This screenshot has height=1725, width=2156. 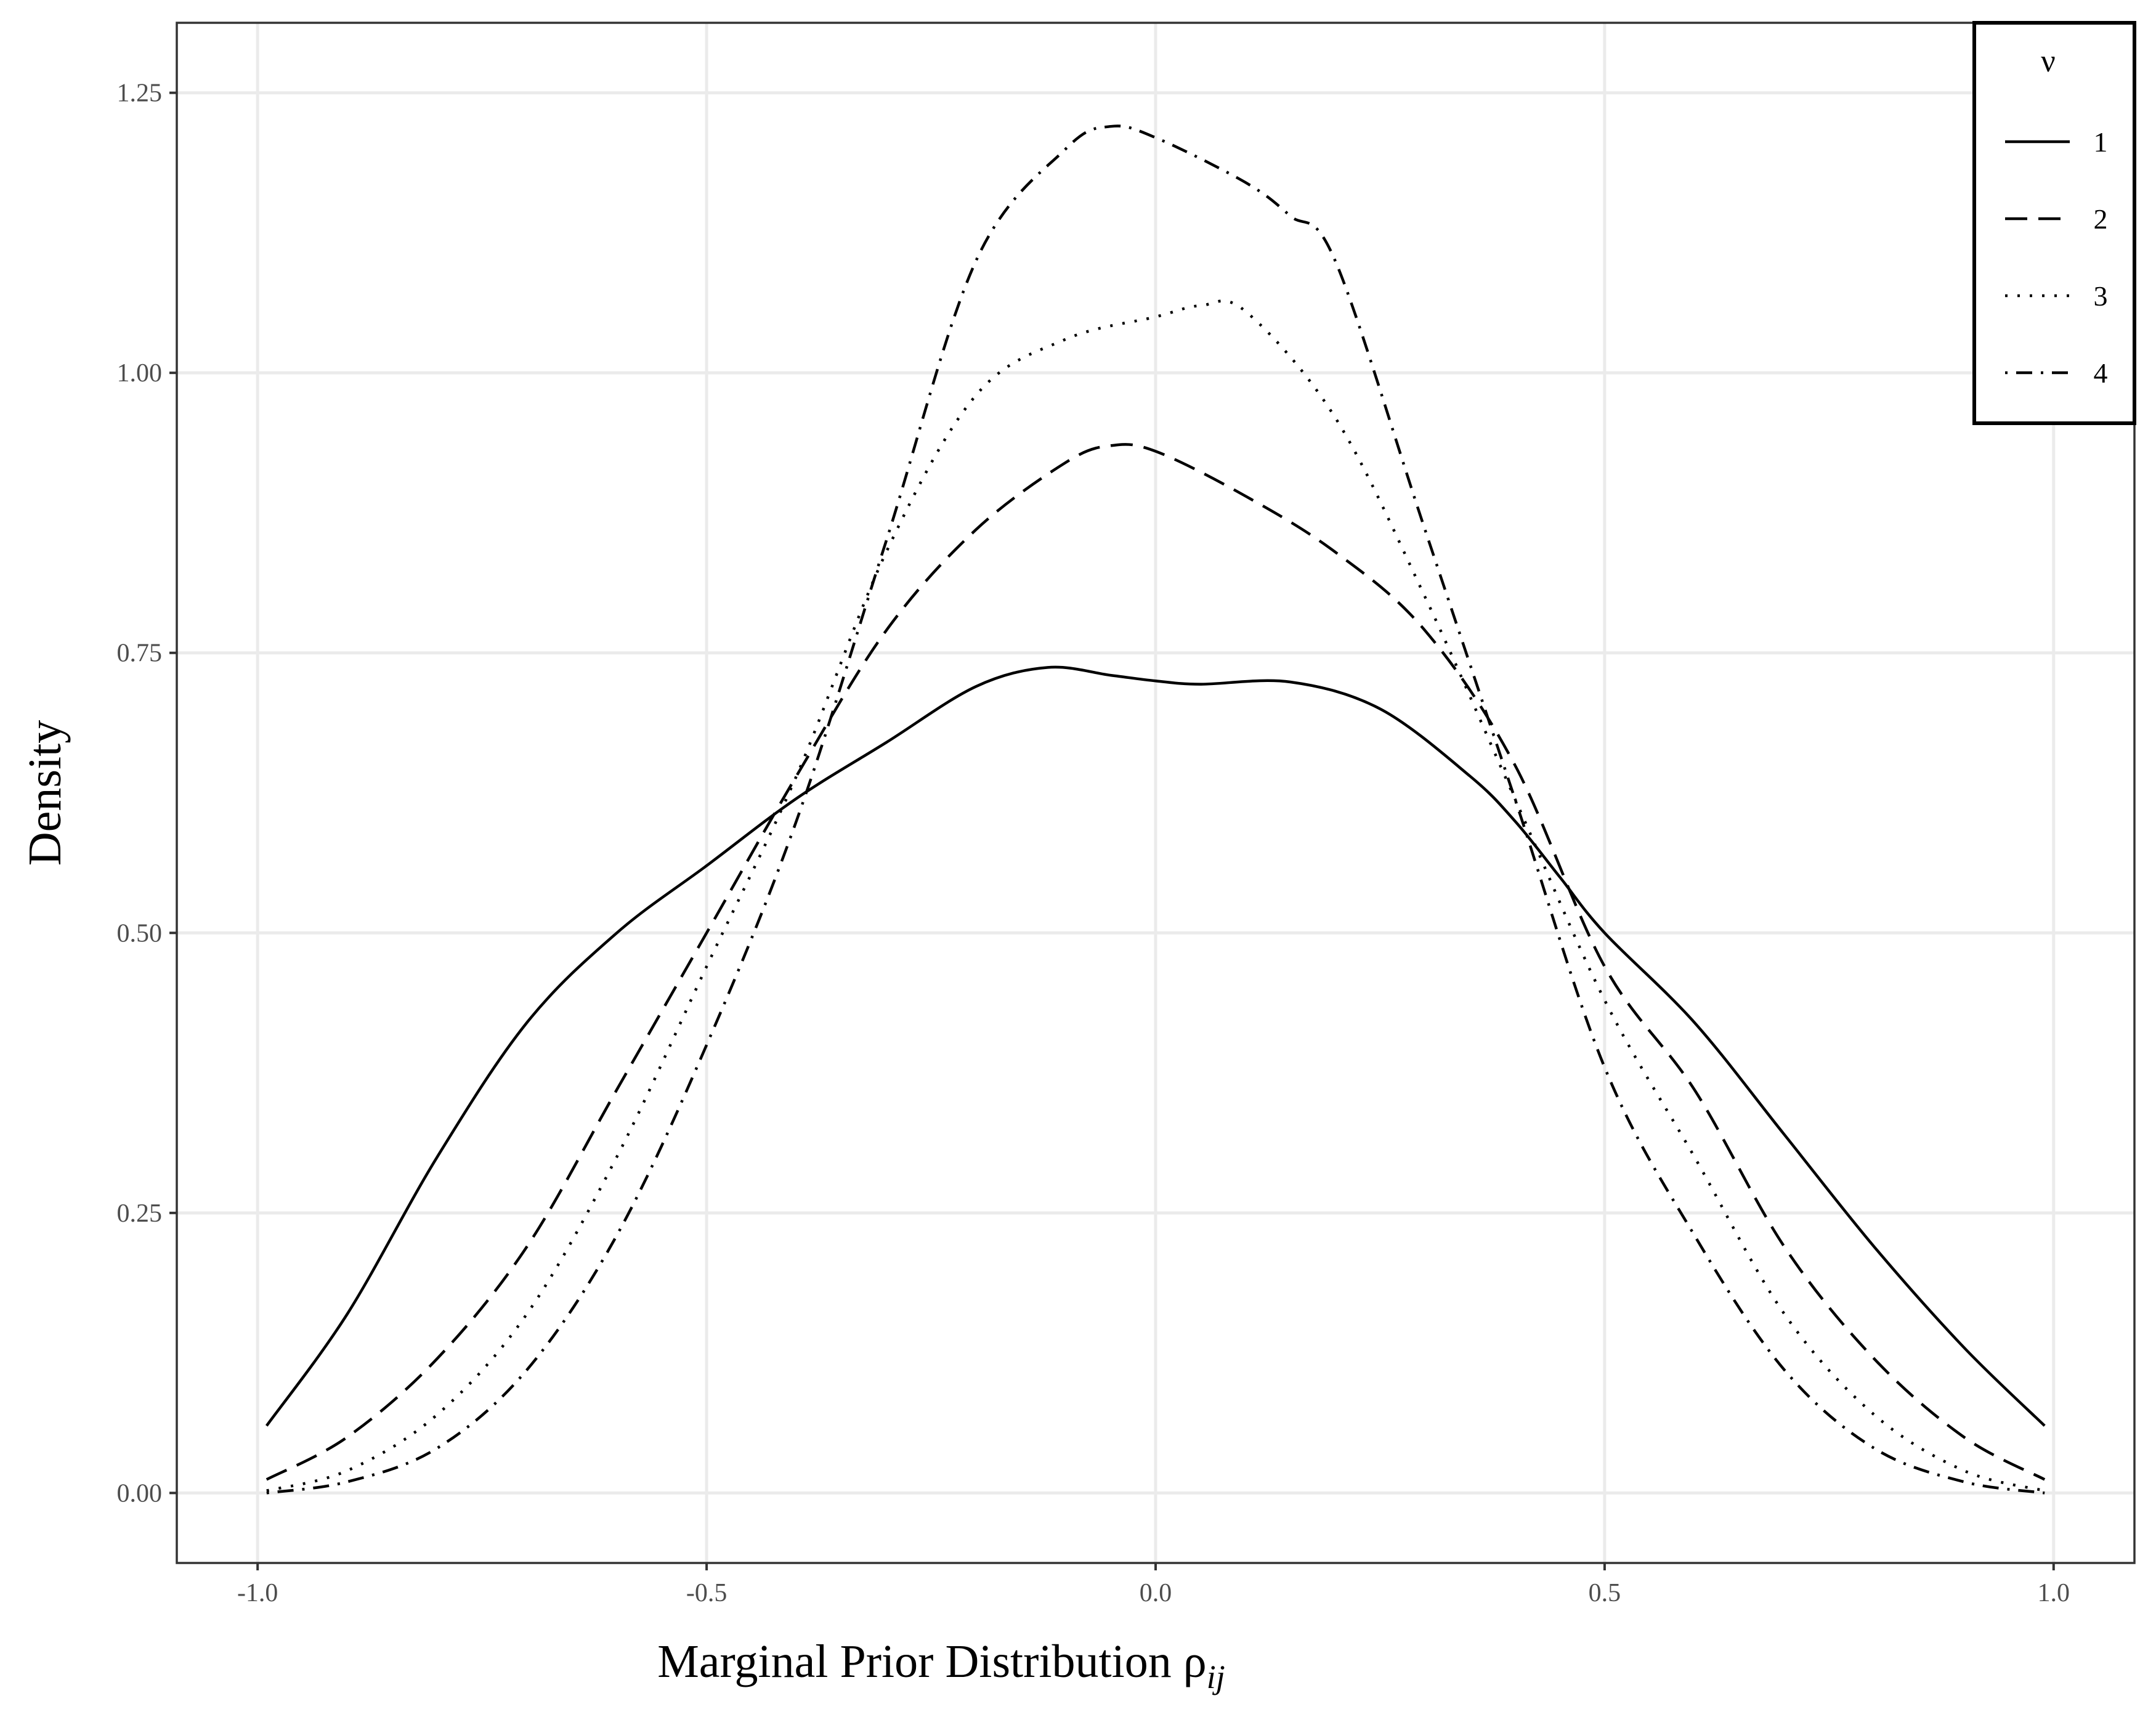 I want to click on y-tick-label-1: 0.25, so click(x=140, y=1214).